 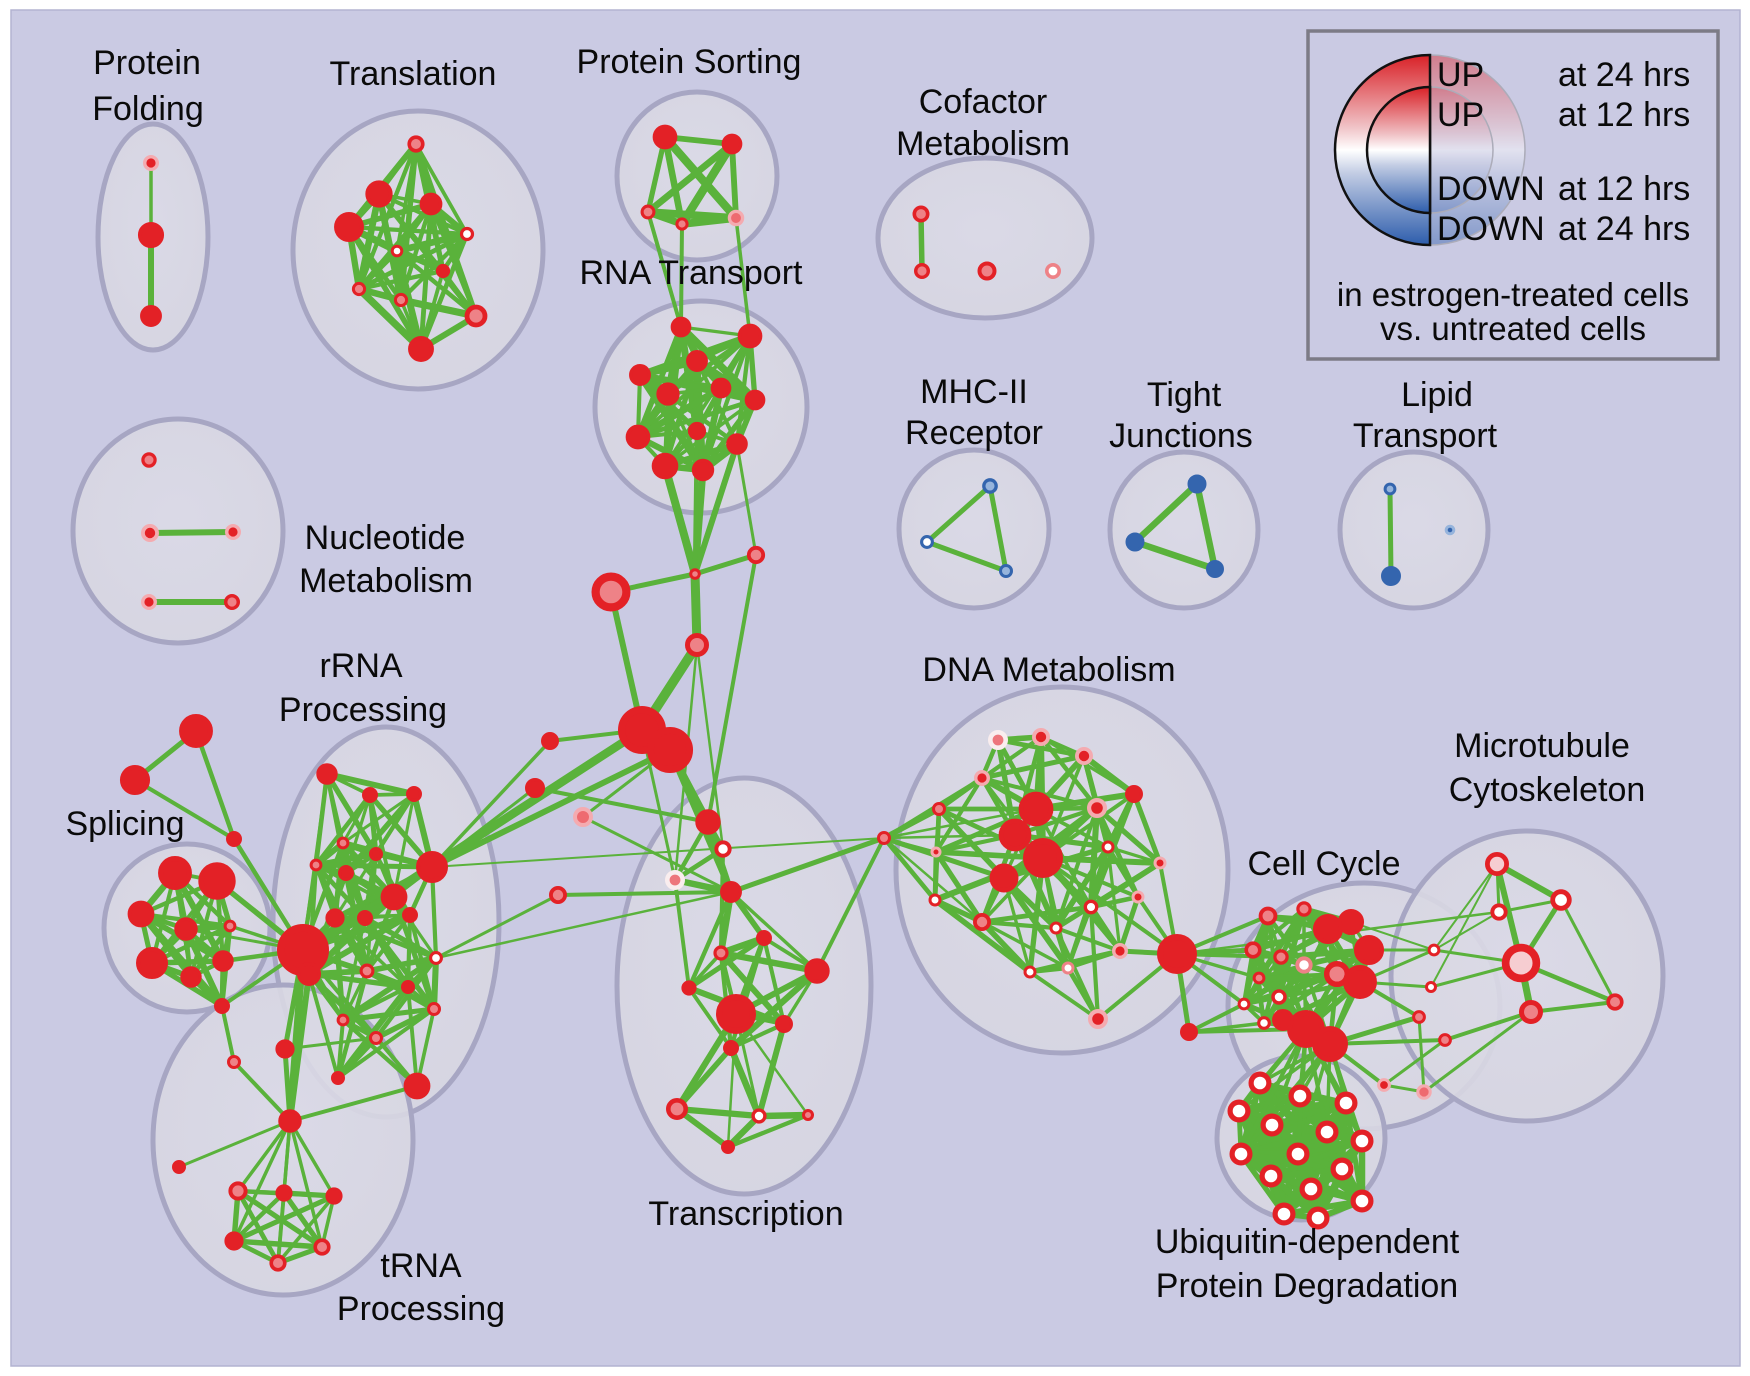 What do you see at coordinates (421, 1266) in the screenshot?
I see `svg-text: tRNA` at bounding box center [421, 1266].